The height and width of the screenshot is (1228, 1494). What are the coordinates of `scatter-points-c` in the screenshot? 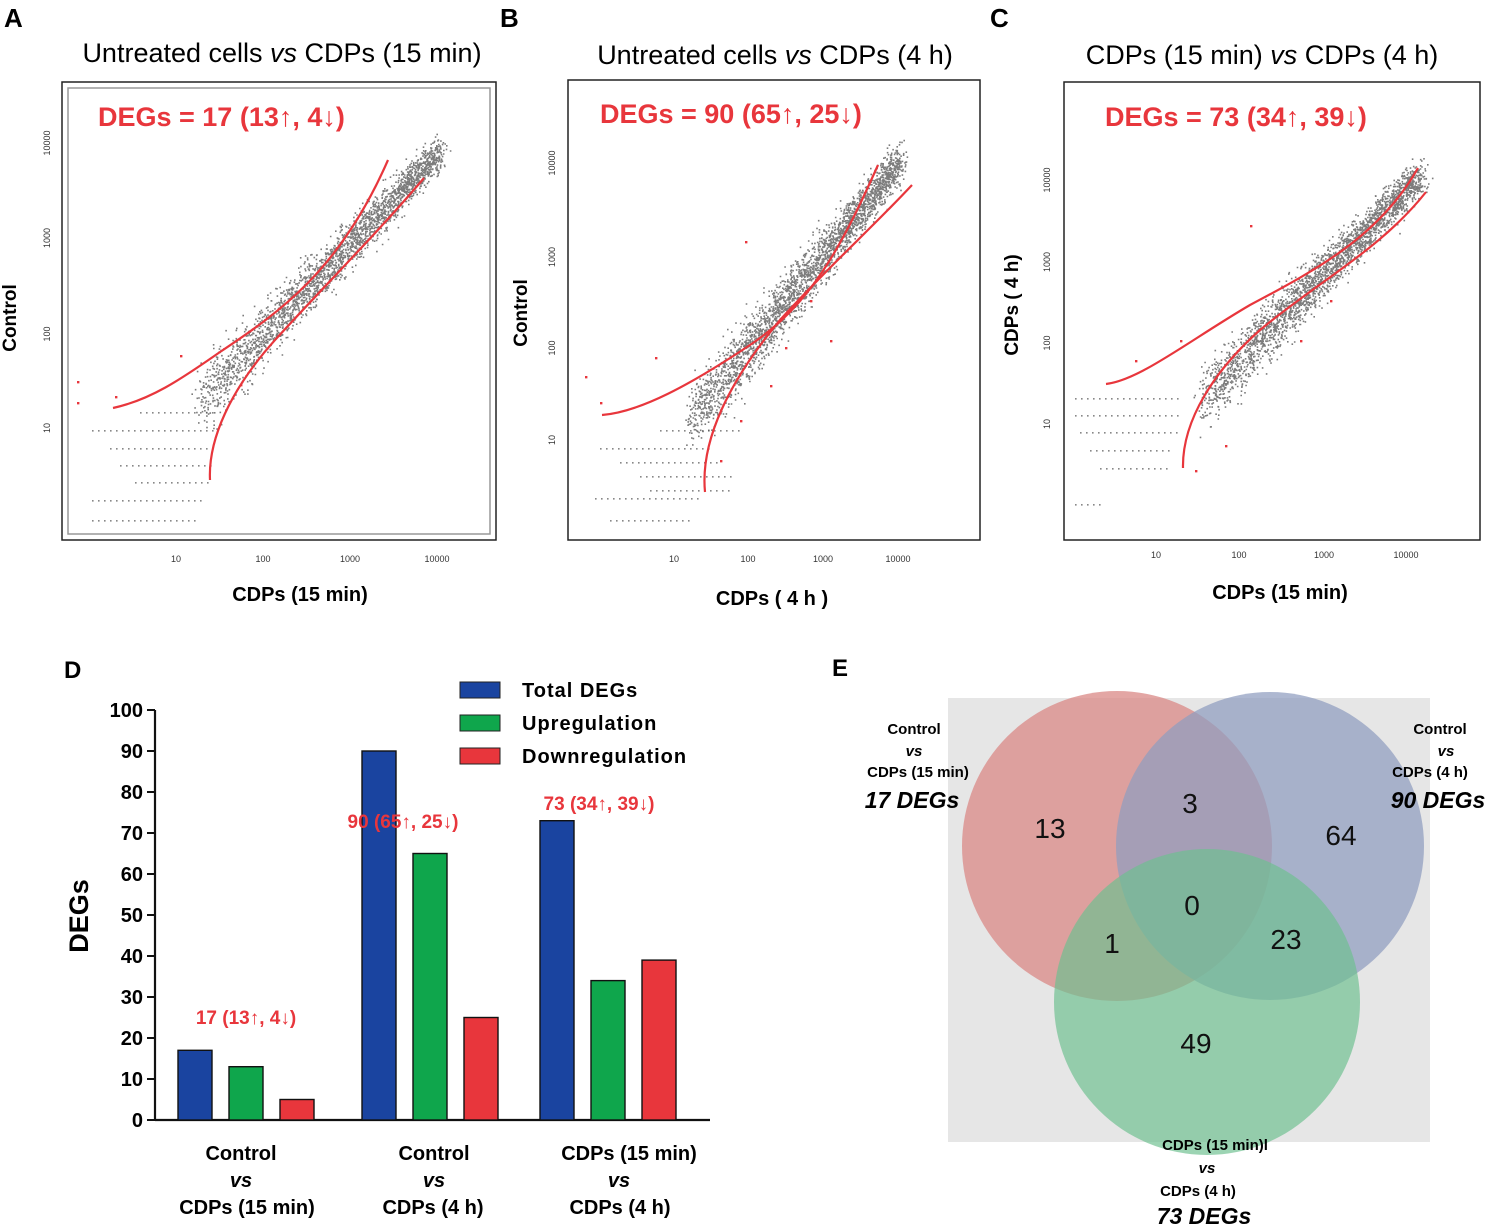 It's located at (1254, 332).